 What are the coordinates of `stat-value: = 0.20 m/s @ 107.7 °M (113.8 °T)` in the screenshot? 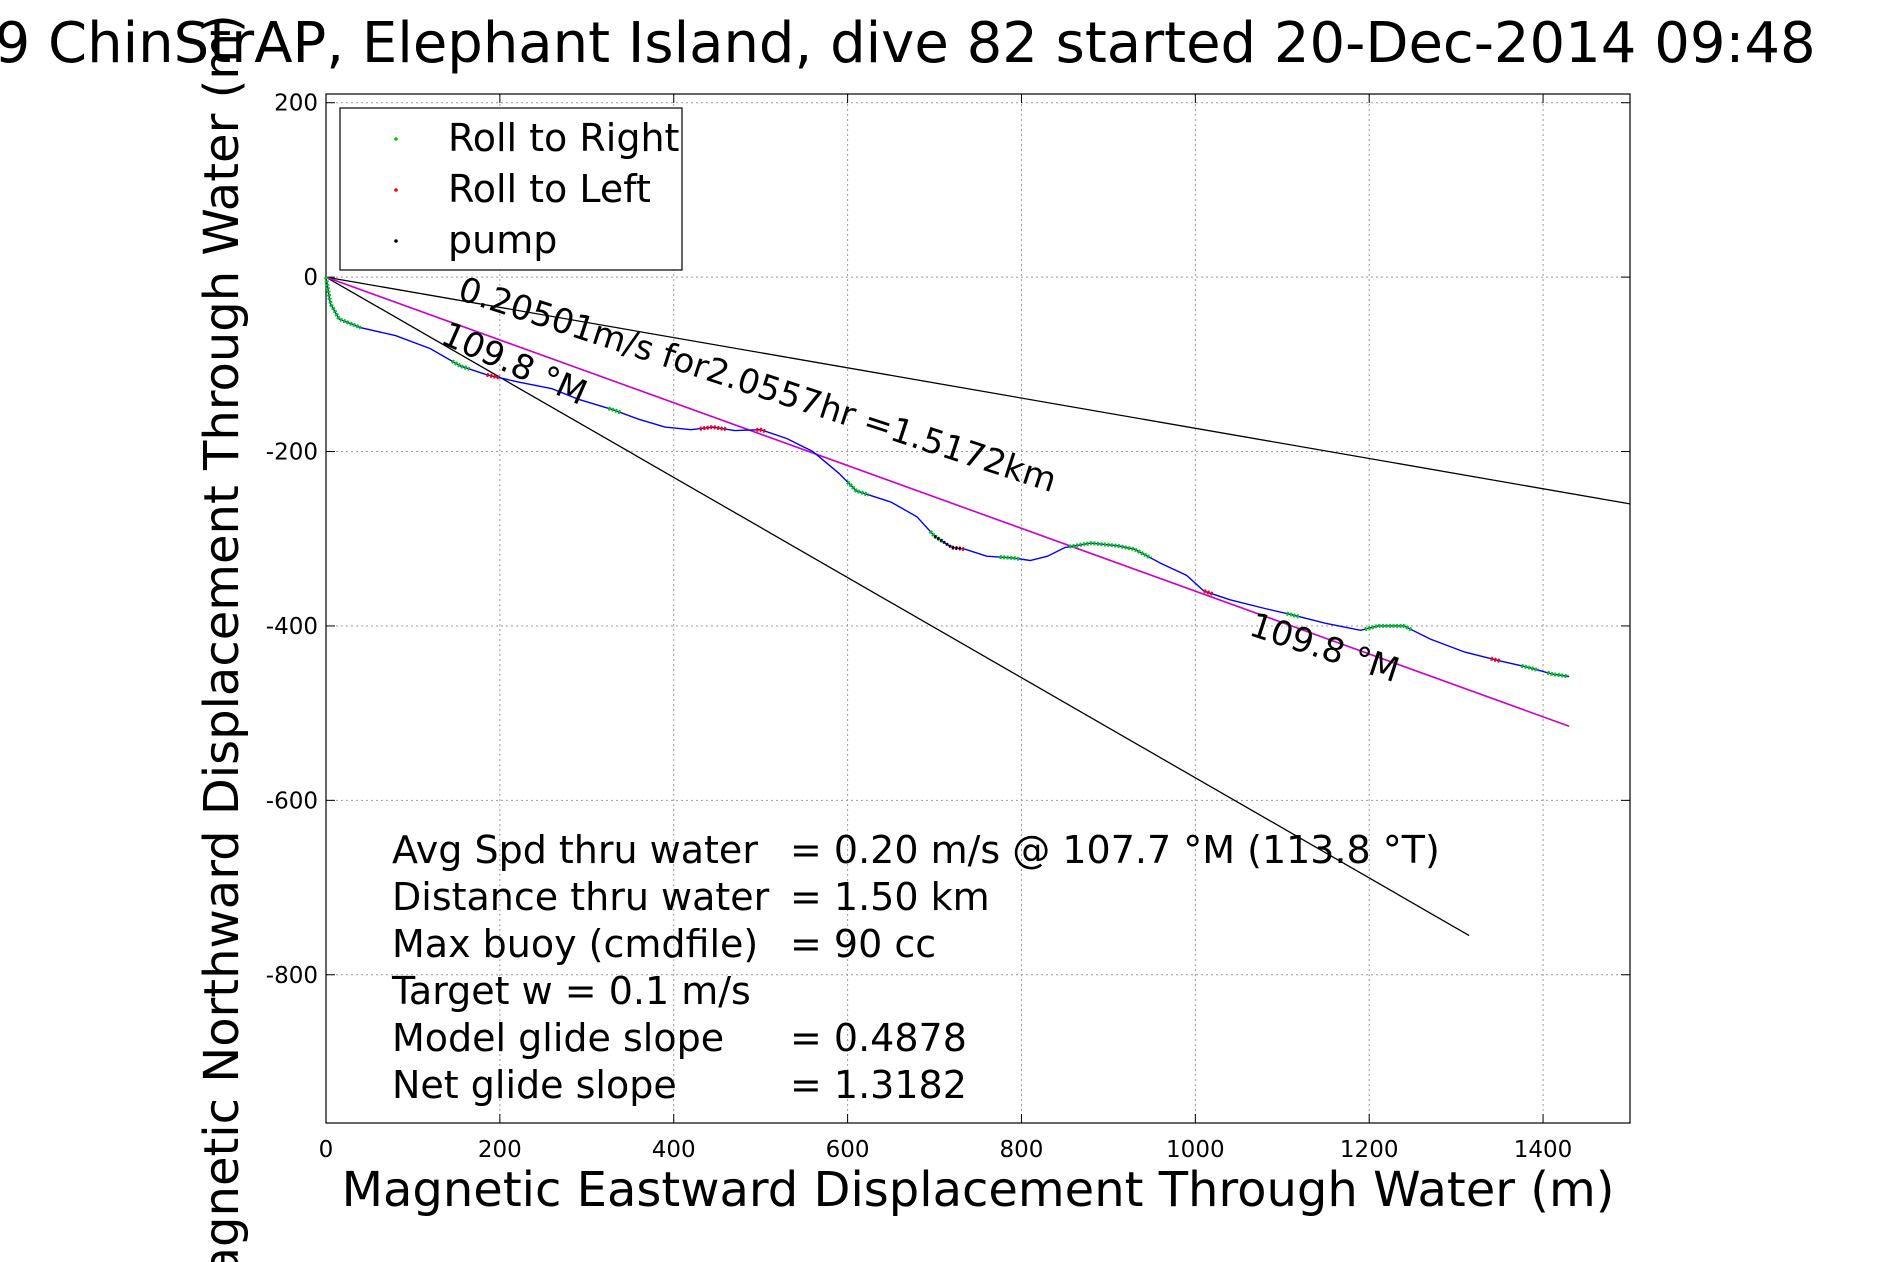 It's located at (1115, 850).